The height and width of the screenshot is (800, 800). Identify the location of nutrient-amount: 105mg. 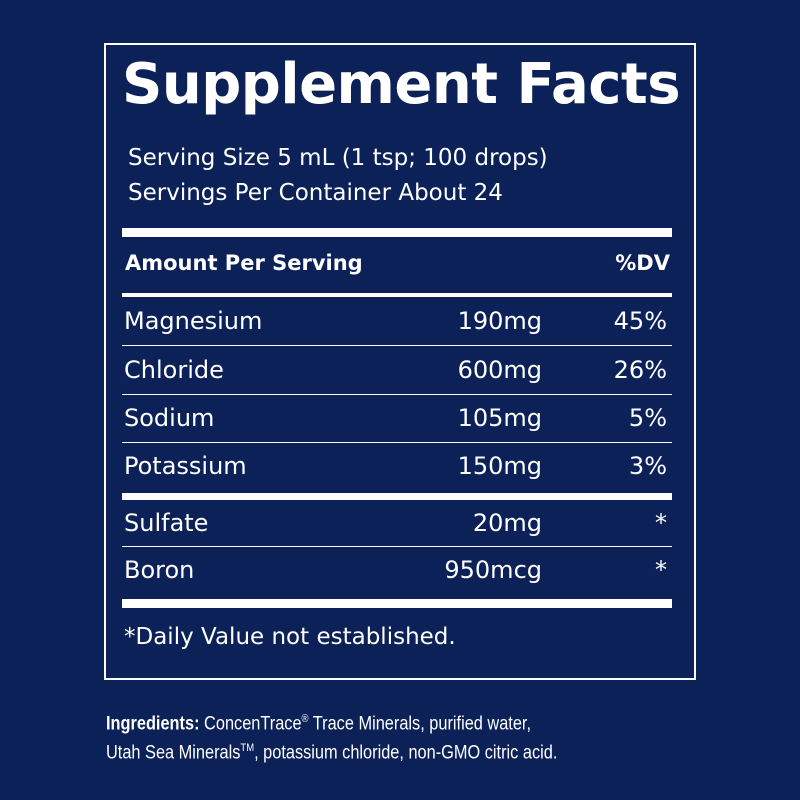
(499, 418).